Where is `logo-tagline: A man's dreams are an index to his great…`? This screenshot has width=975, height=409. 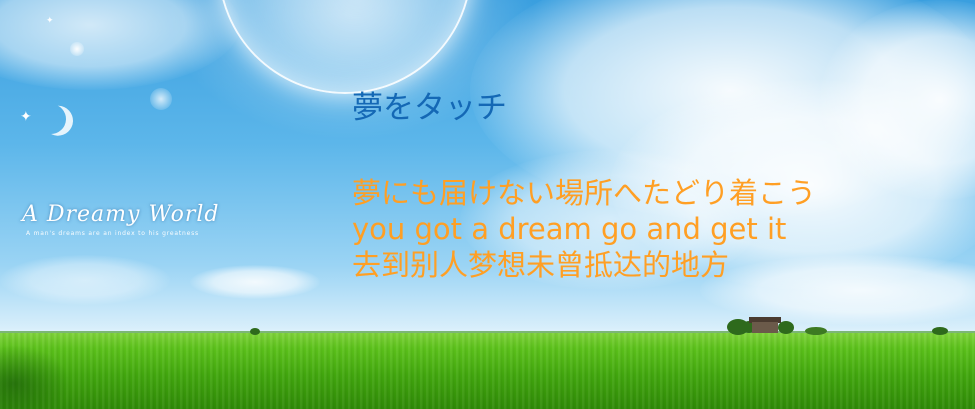 logo-tagline: A man's dreams are an index to his great… is located at coordinates (112, 233).